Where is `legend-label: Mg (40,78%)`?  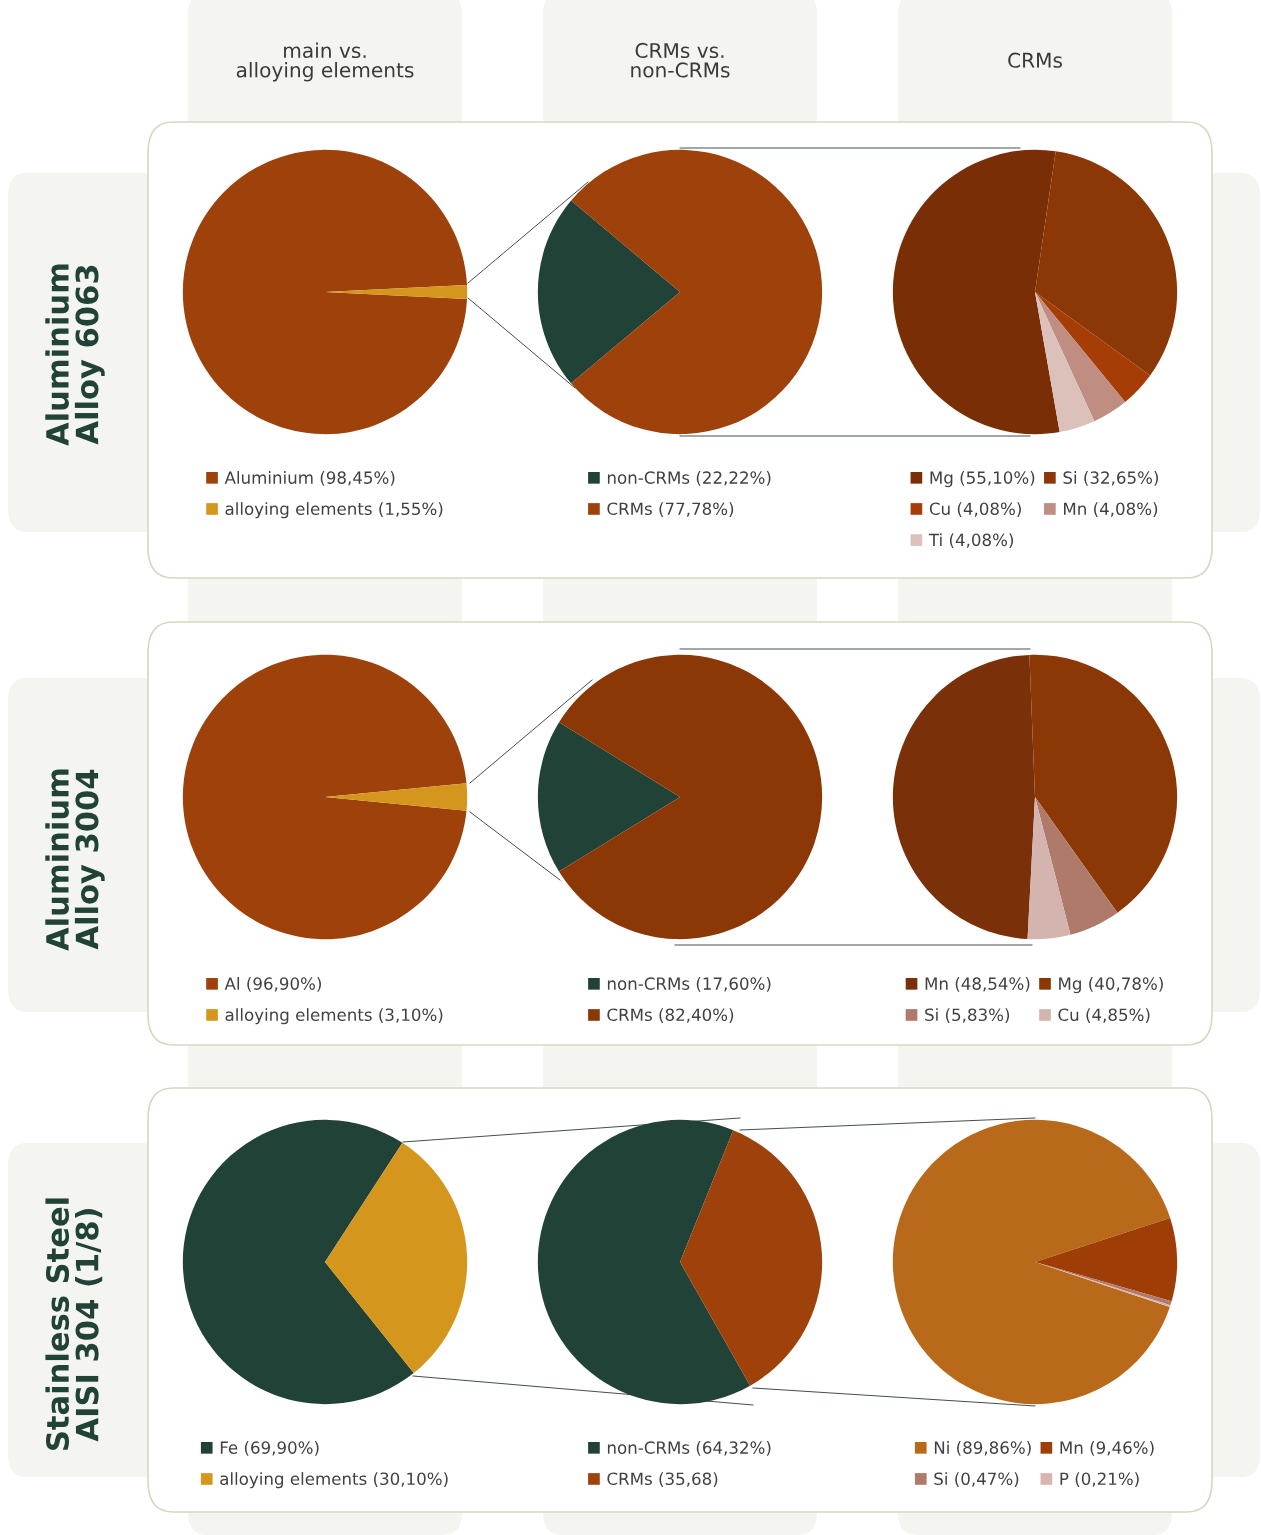 legend-label: Mg (40,78%) is located at coordinates (1111, 985).